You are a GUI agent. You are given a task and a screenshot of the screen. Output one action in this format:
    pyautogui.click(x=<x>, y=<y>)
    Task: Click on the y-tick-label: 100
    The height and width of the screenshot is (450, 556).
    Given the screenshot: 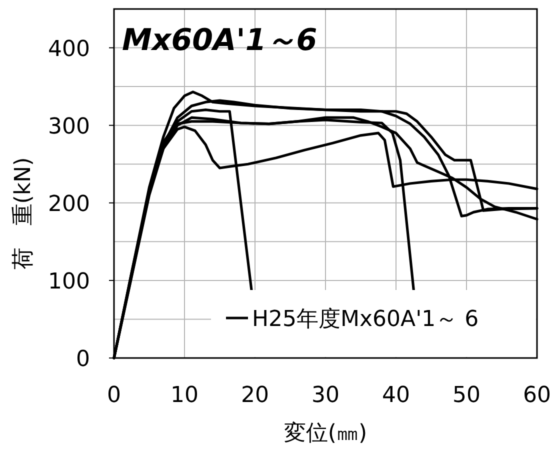 What is the action you would take?
    pyautogui.click(x=69, y=281)
    